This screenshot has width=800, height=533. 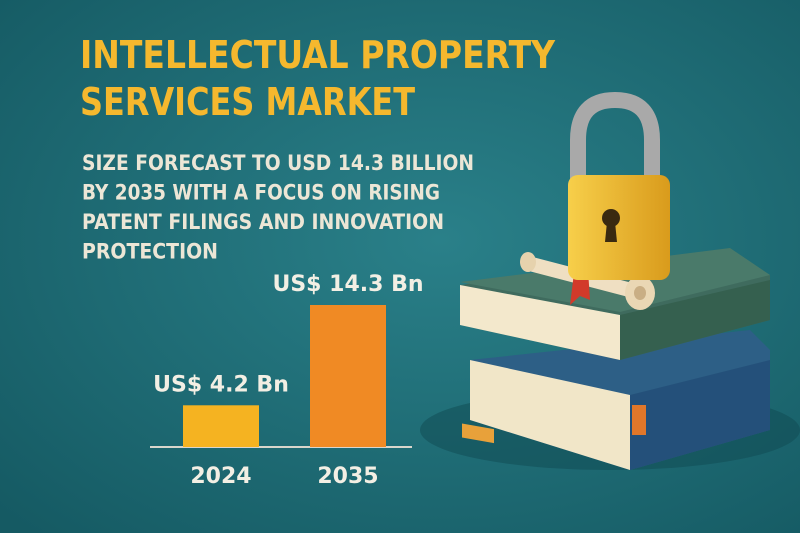 I want to click on subtitle-line: BY 2035 WITH A FOCUS ON RISING, so click(x=261, y=193).